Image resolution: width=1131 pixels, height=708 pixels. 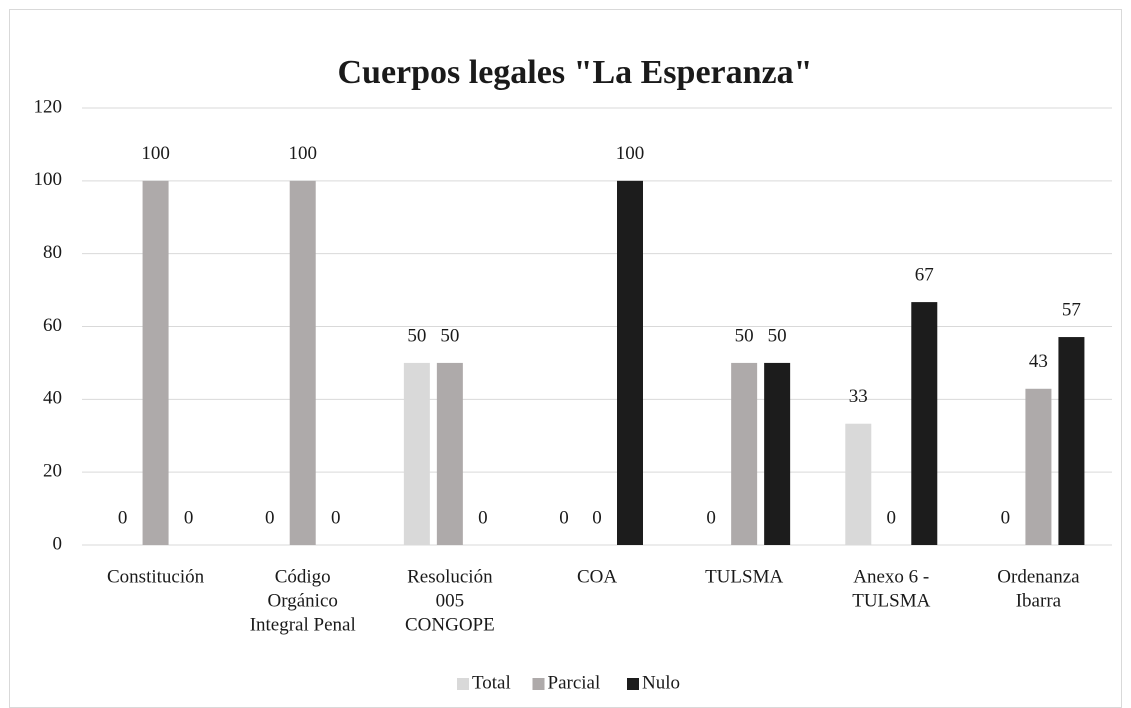 What do you see at coordinates (1071, 309) in the screenshot?
I see `data-label: 57` at bounding box center [1071, 309].